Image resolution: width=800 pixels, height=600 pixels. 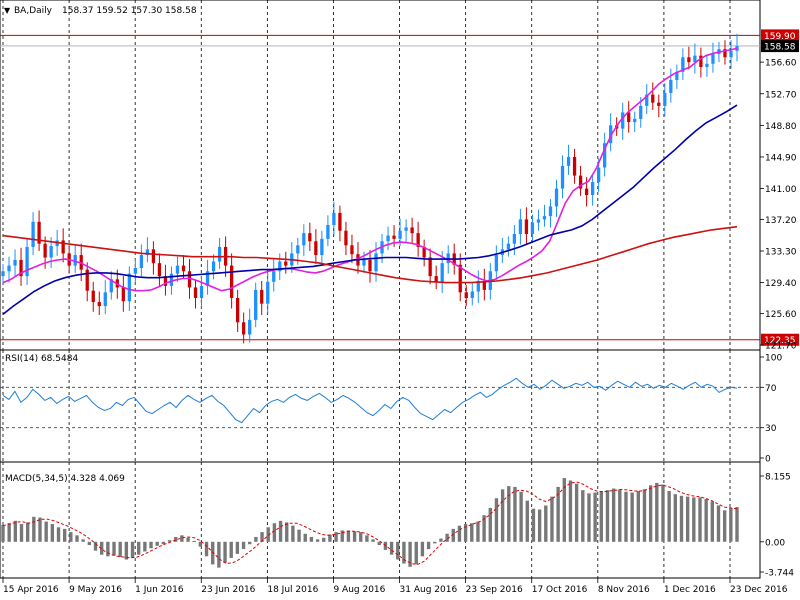 I want to click on y-tick-label-price: 141.00, so click(x=781, y=190).